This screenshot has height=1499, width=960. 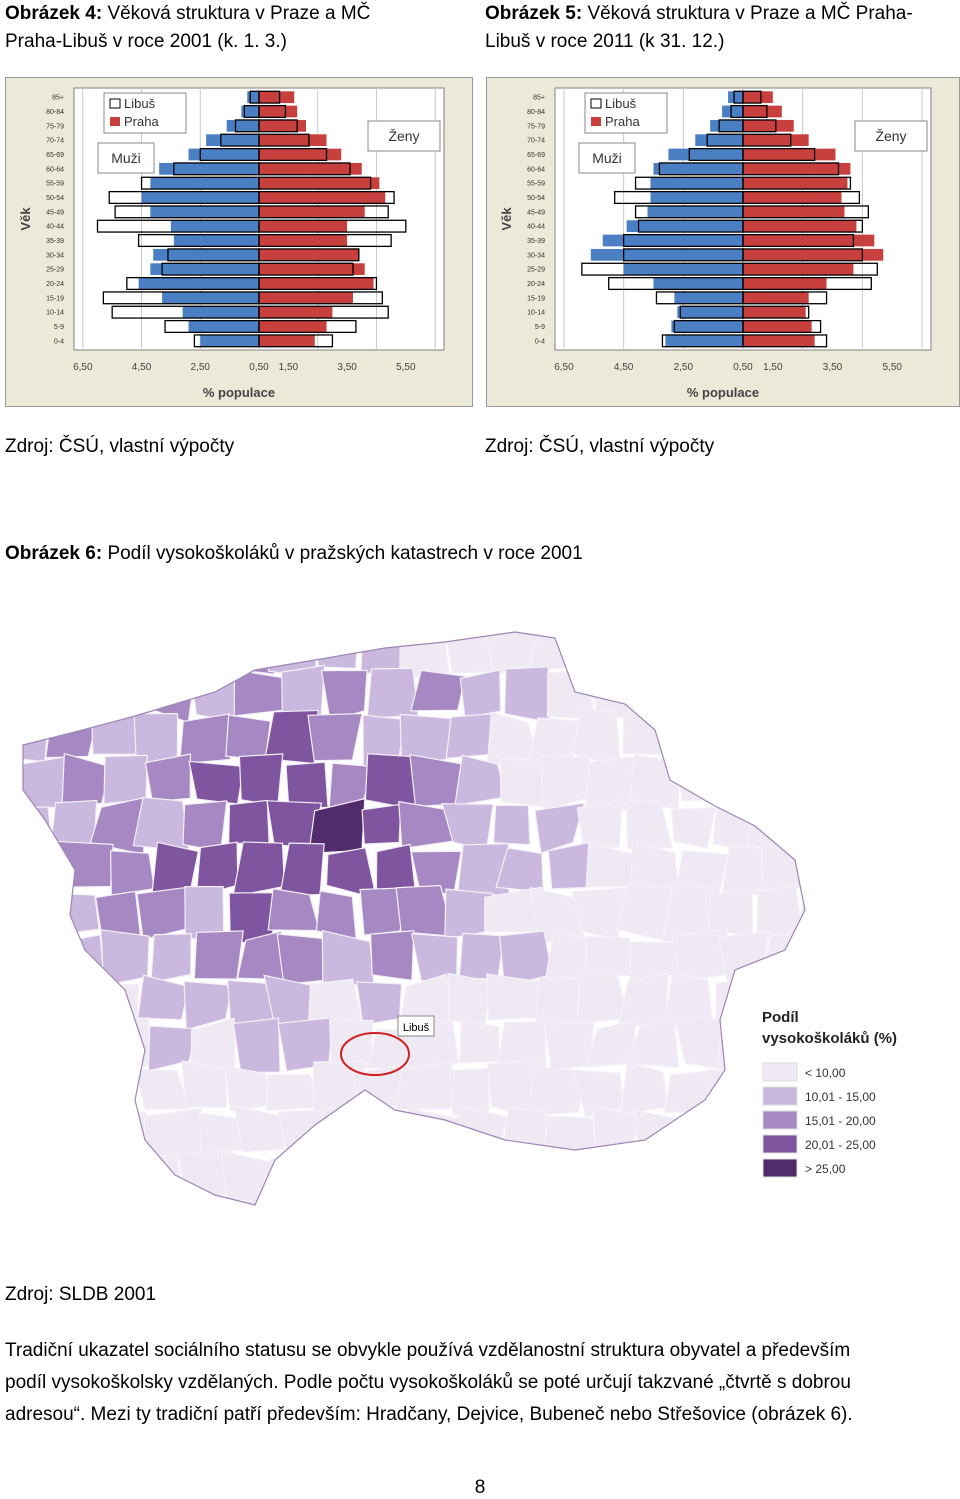 What do you see at coordinates (536, 184) in the screenshot?
I see `y-tick-label: 55-59` at bounding box center [536, 184].